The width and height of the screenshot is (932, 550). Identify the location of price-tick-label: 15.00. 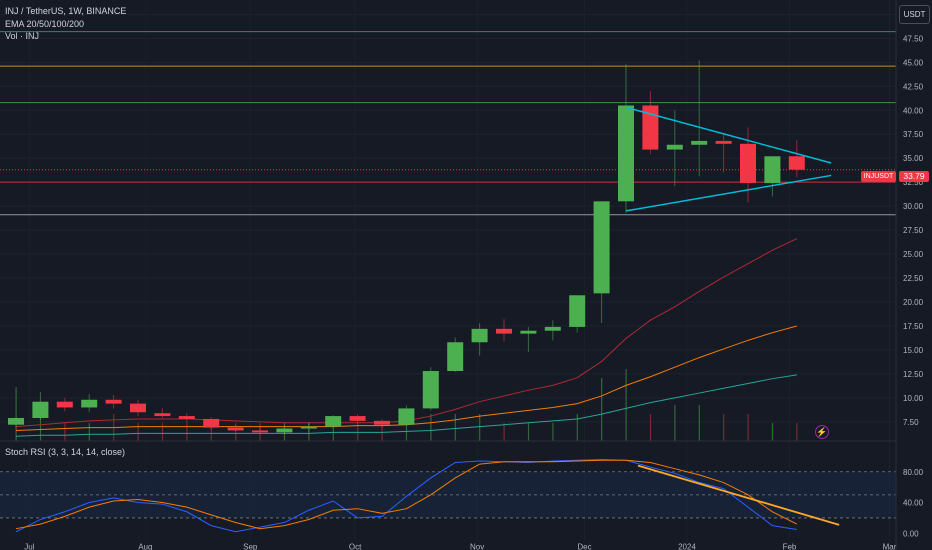
(913, 350).